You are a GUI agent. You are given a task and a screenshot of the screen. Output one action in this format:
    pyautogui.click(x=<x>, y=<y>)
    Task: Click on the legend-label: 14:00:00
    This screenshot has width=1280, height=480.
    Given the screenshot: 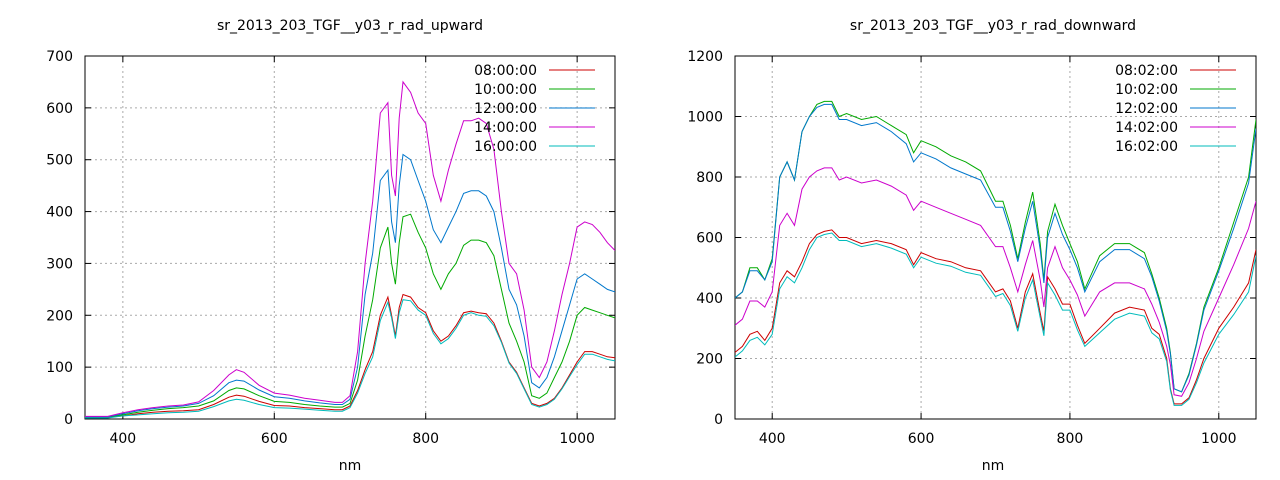 What is the action you would take?
    pyautogui.click(x=505, y=128)
    